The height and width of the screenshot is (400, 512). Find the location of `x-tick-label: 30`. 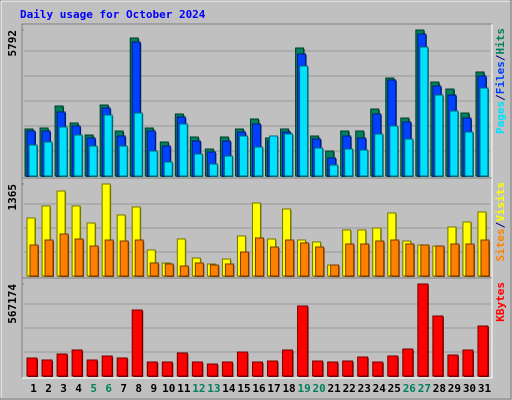

x-tick-label: 30 is located at coordinates (469, 388).